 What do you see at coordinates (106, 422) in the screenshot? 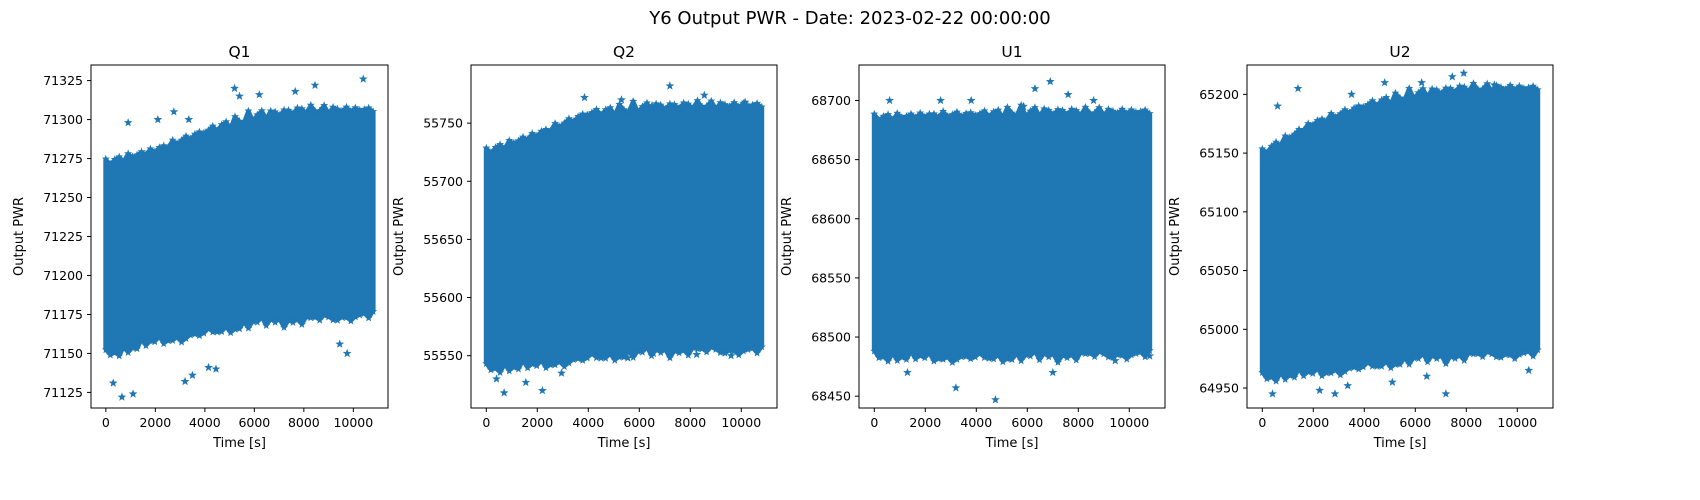
I see `x-tick-label: 0` at bounding box center [106, 422].